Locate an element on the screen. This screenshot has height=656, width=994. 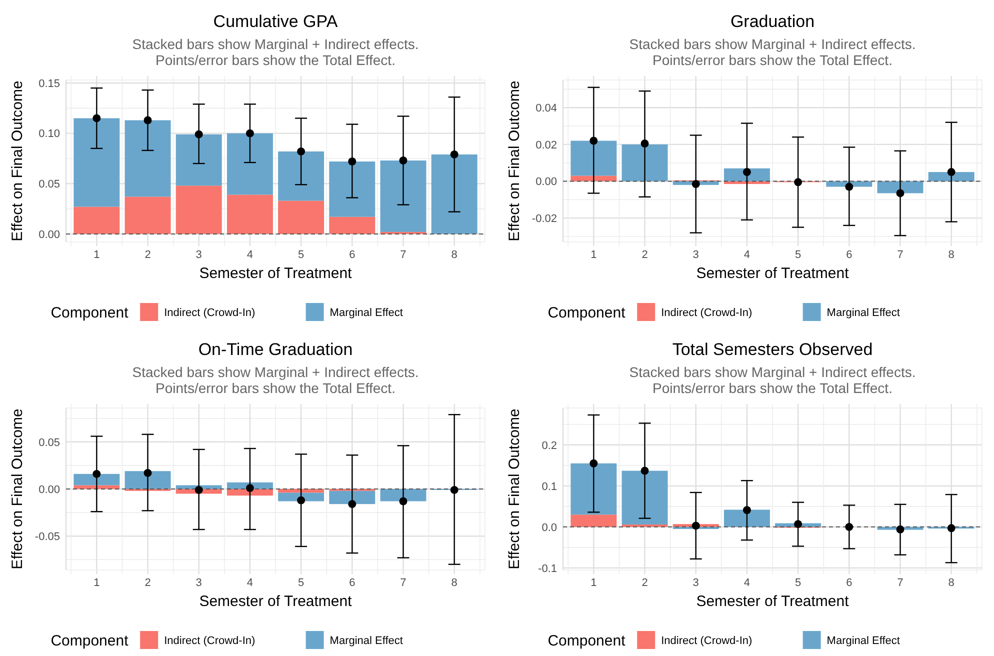
chart-title: On-Time Graduation is located at coordinates (275, 349).